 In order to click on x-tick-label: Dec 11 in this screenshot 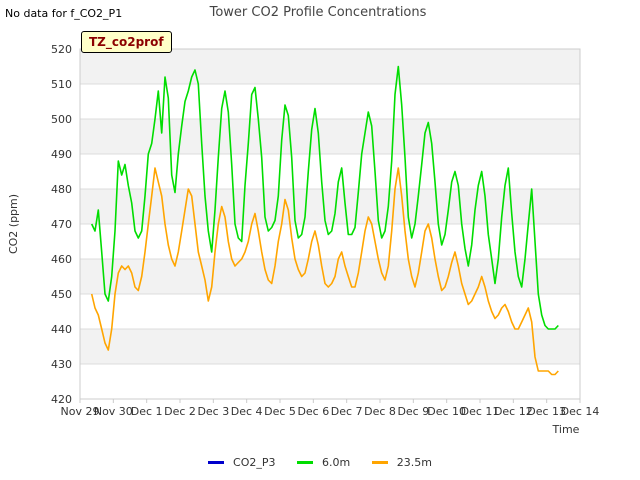, I will do `click(480, 411)`.